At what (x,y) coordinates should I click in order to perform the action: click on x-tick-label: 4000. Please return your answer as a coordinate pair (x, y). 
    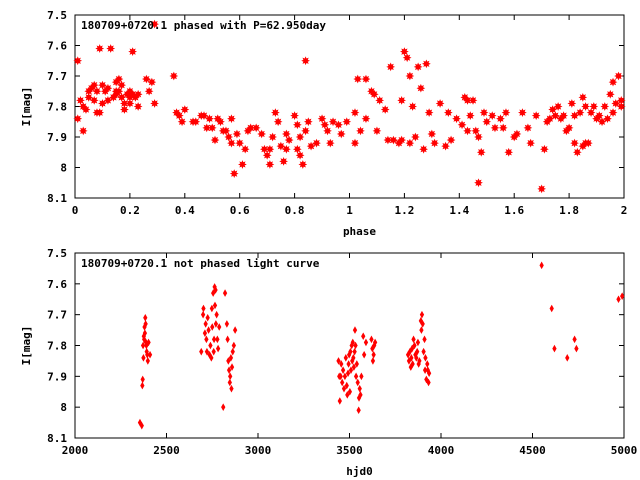
    Looking at the image, I should click on (441, 450).